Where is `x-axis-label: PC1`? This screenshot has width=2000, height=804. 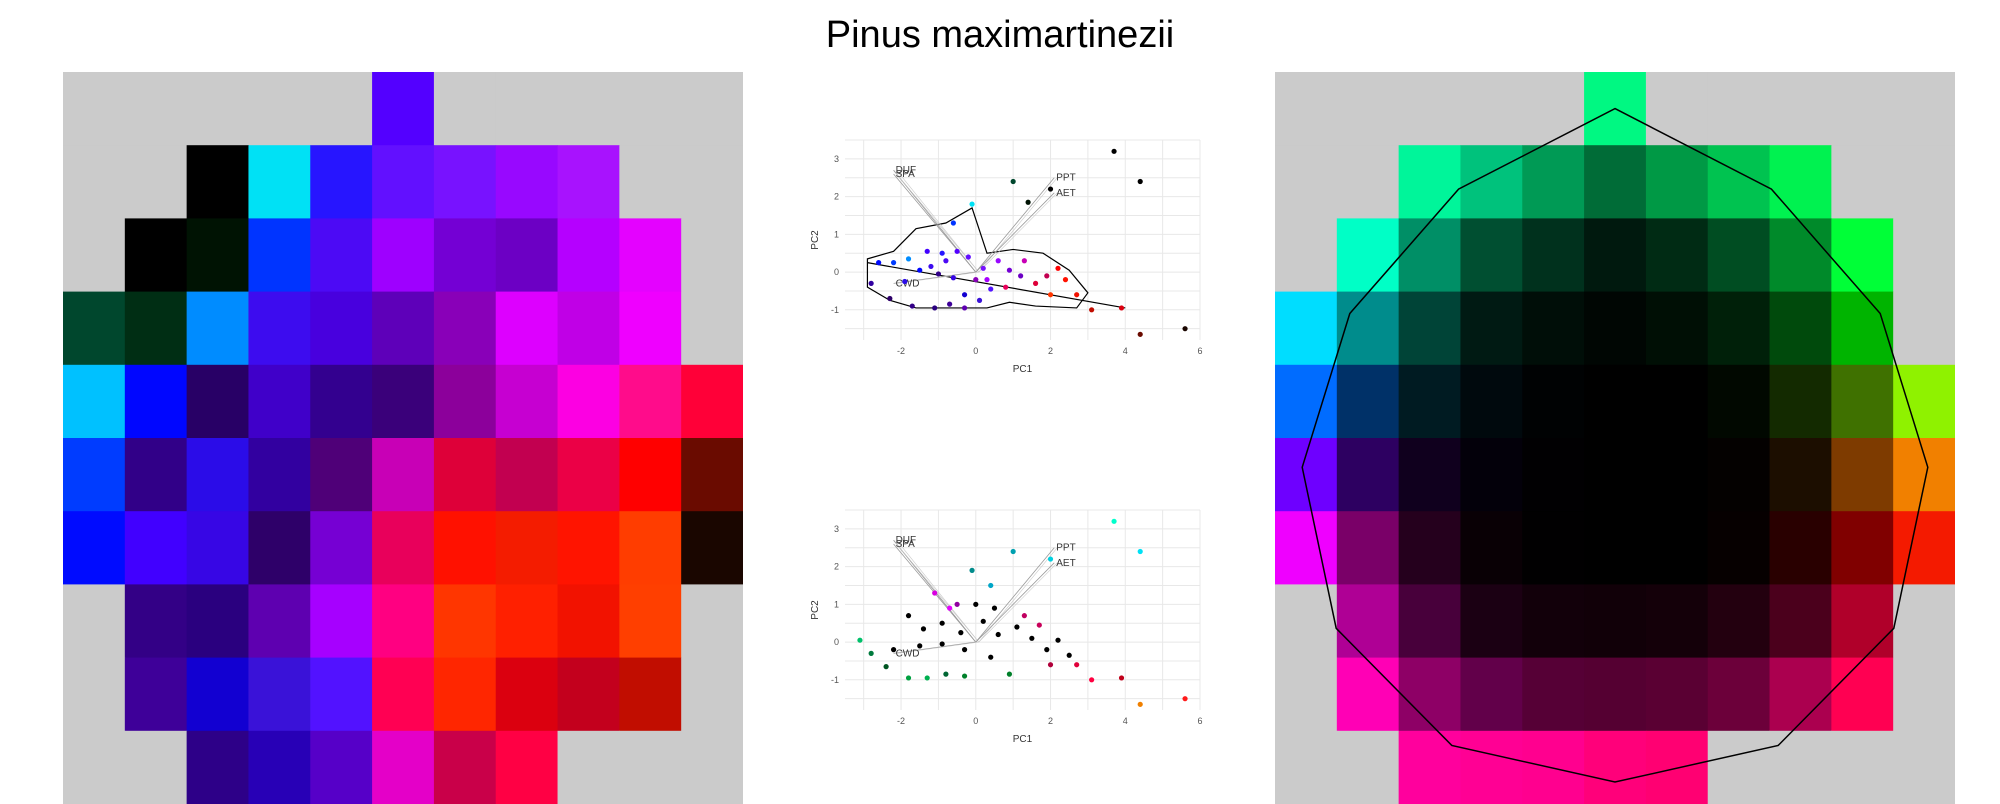 x-axis-label: PC1 is located at coordinates (1023, 369).